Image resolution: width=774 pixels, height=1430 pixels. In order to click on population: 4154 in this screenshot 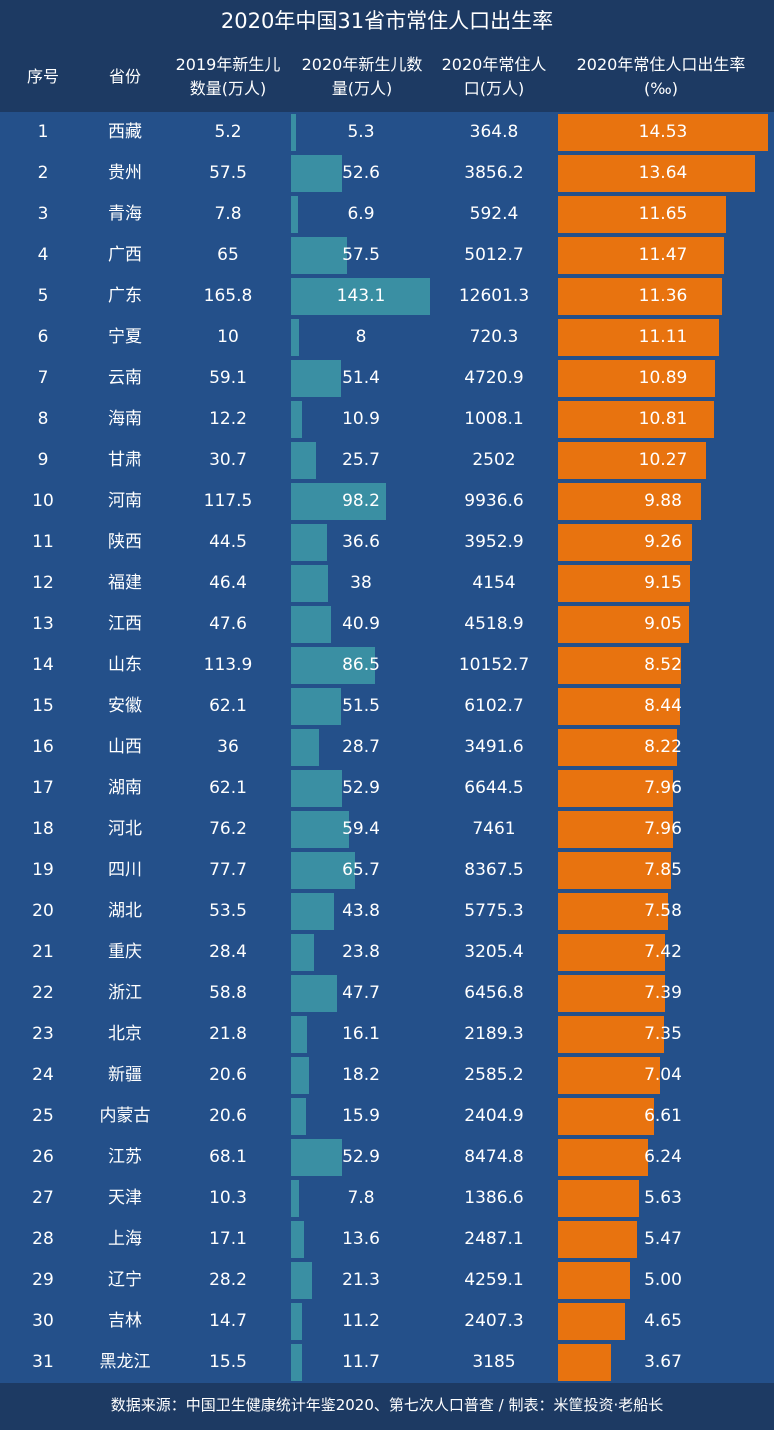, I will do `click(494, 583)`.